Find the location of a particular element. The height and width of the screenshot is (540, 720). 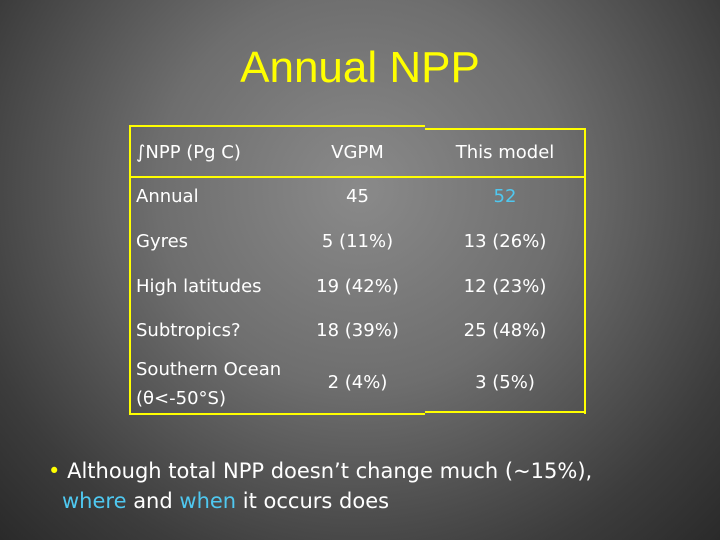

bullet-rest: it occurs does is located at coordinates (316, 501).